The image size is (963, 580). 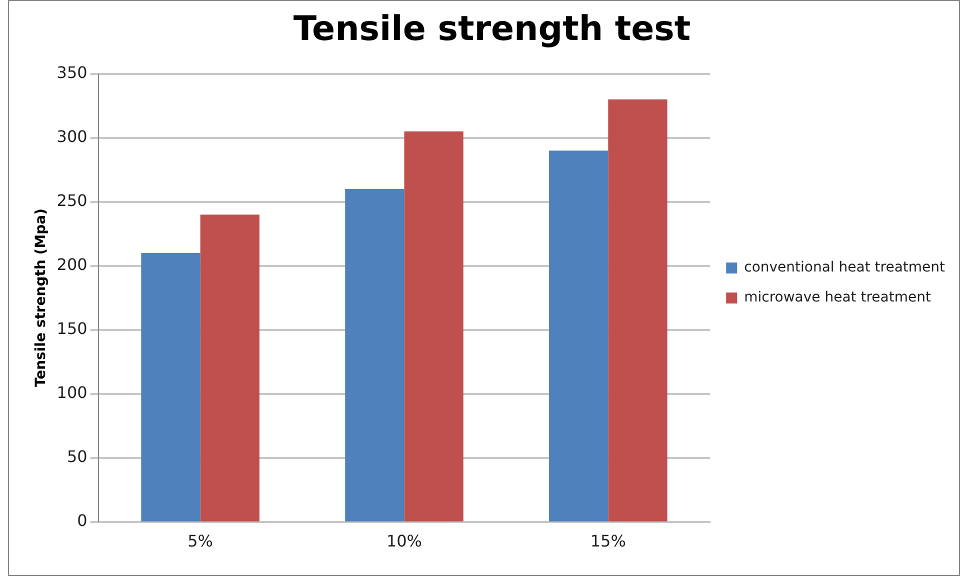 I want to click on y-tick-label: 300, so click(x=72, y=136).